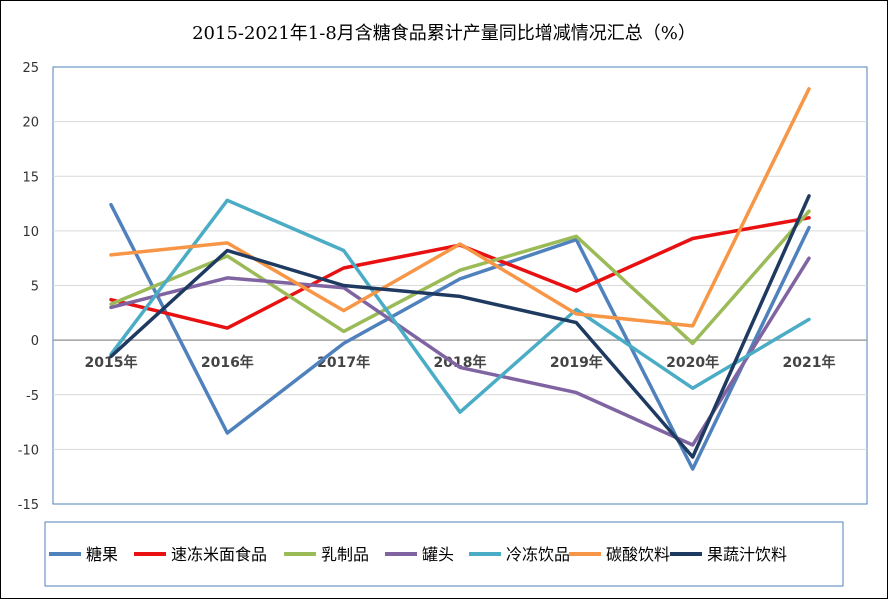 This screenshot has width=888, height=599. What do you see at coordinates (809, 362) in the screenshot?
I see `x-tick-label: 2021年` at bounding box center [809, 362].